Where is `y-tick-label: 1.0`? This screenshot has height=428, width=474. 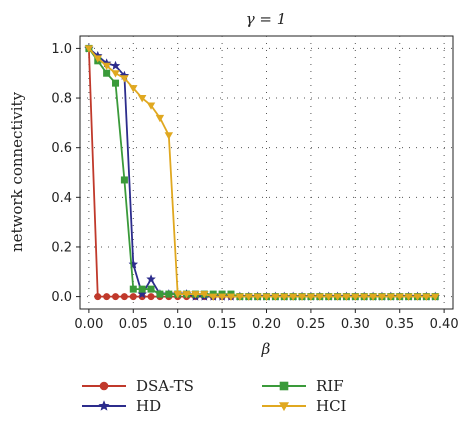 y-tick-label: 1.0 is located at coordinates (61, 49).